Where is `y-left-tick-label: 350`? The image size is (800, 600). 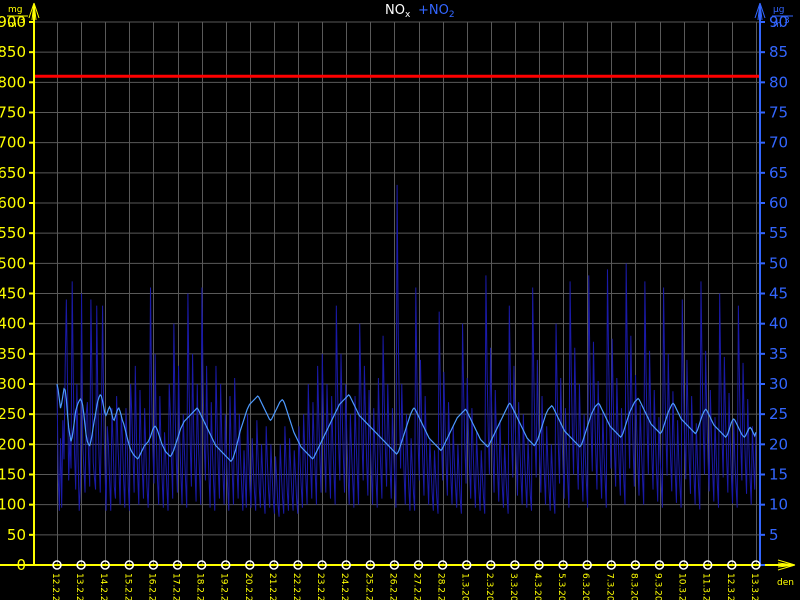
y-left-tick-label: 350 is located at coordinates (13, 354).